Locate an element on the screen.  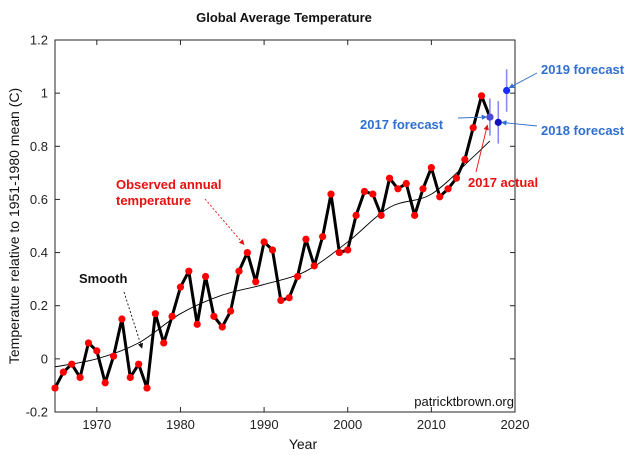
y-tick-label: 0.6 is located at coordinates (39, 199).